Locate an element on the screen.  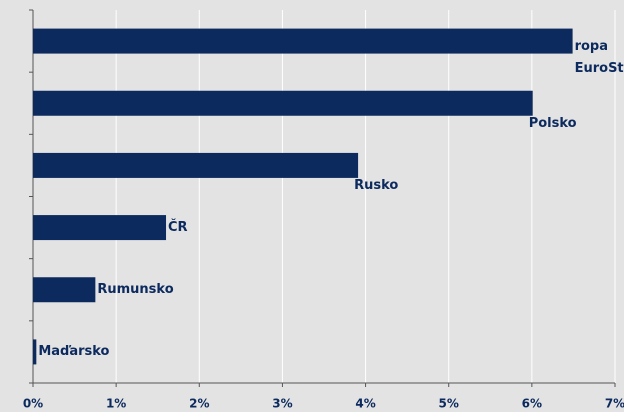
x-tick-label: 1% is located at coordinates (116, 404).